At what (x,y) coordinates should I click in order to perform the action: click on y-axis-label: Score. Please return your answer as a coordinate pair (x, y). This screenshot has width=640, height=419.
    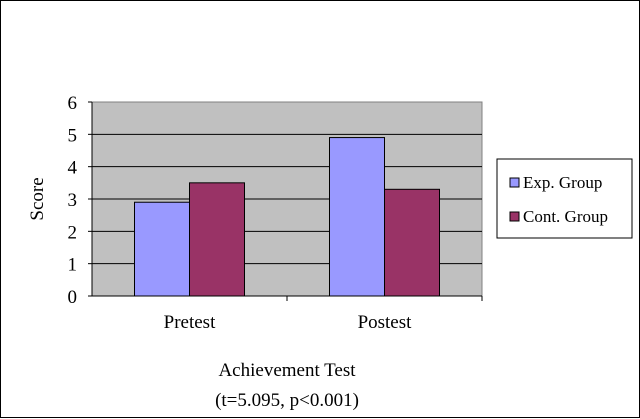
    Looking at the image, I should click on (37, 198).